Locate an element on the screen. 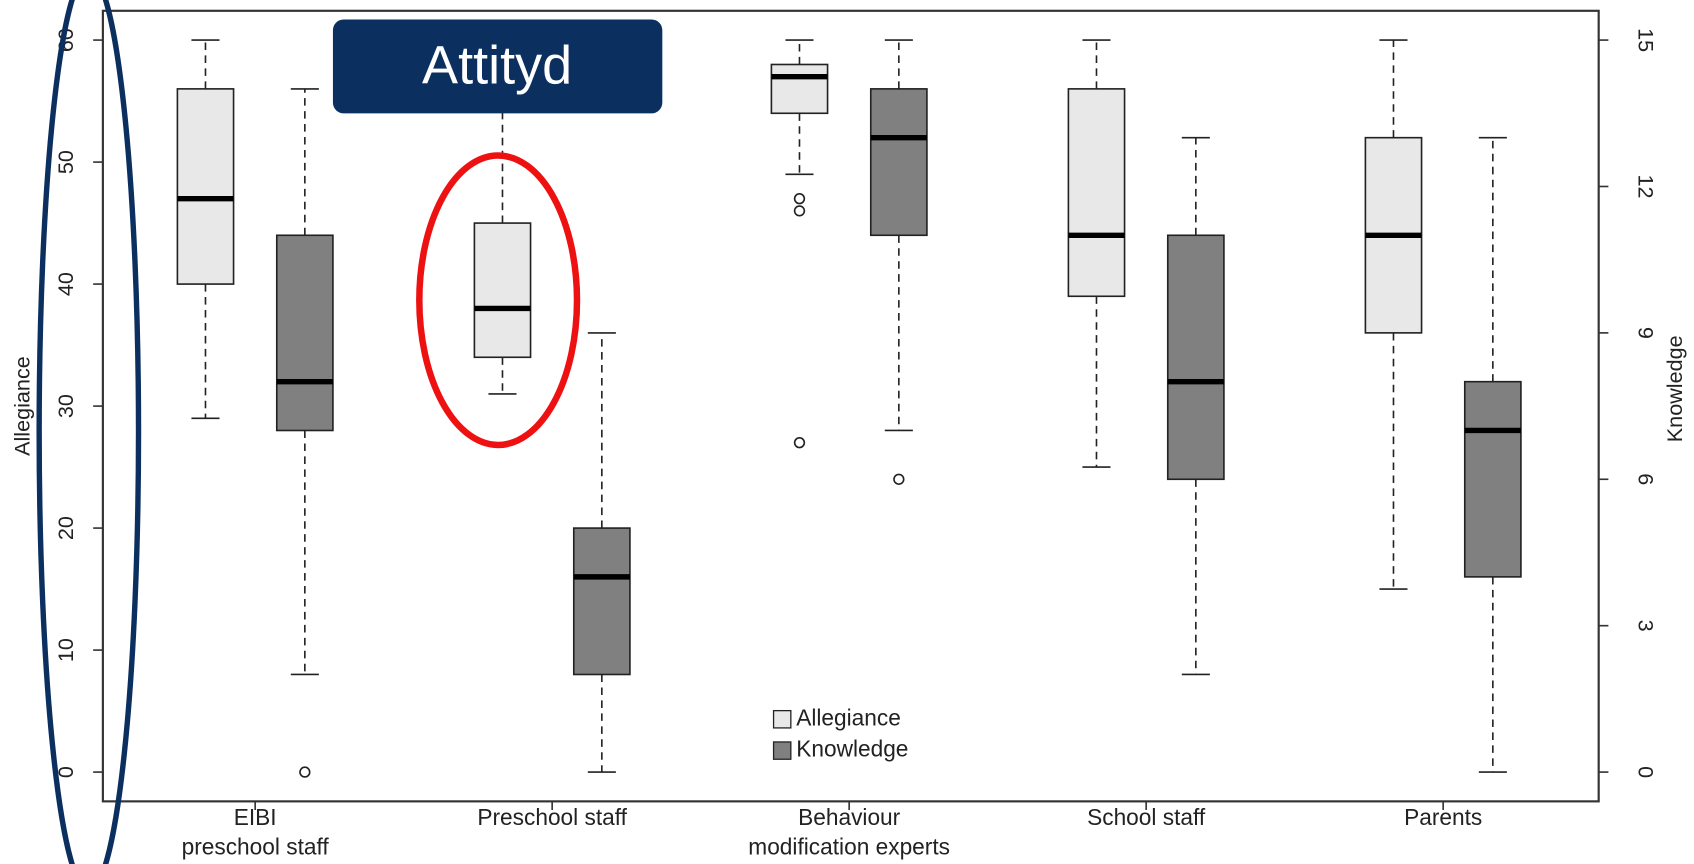 This screenshot has width=1694, height=864. x-tick-label-box: Parents is located at coordinates (1443, 818).